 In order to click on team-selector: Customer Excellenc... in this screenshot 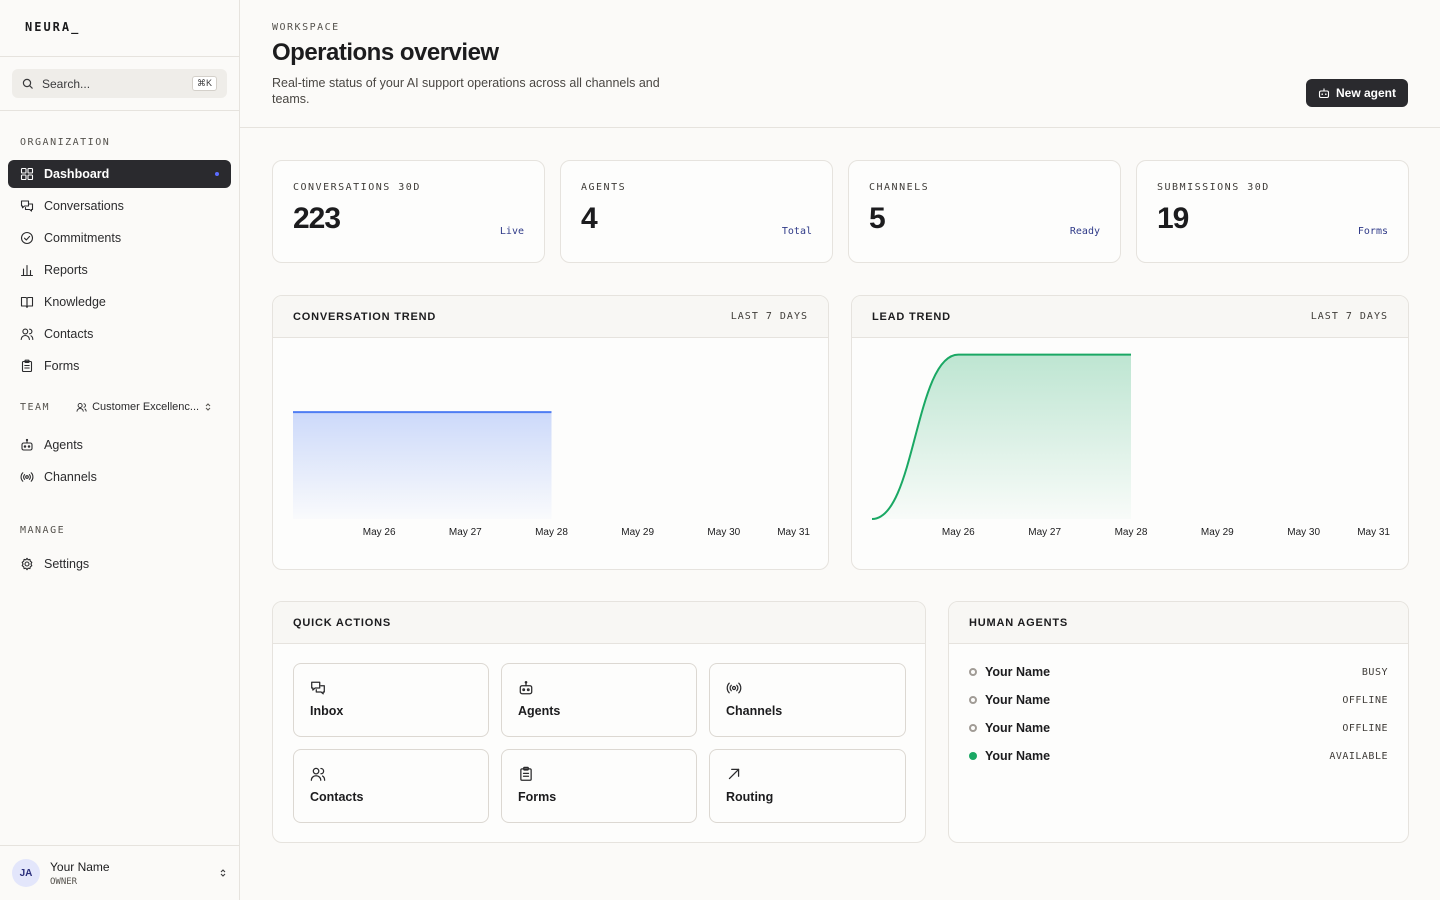, I will do `click(144, 407)`.